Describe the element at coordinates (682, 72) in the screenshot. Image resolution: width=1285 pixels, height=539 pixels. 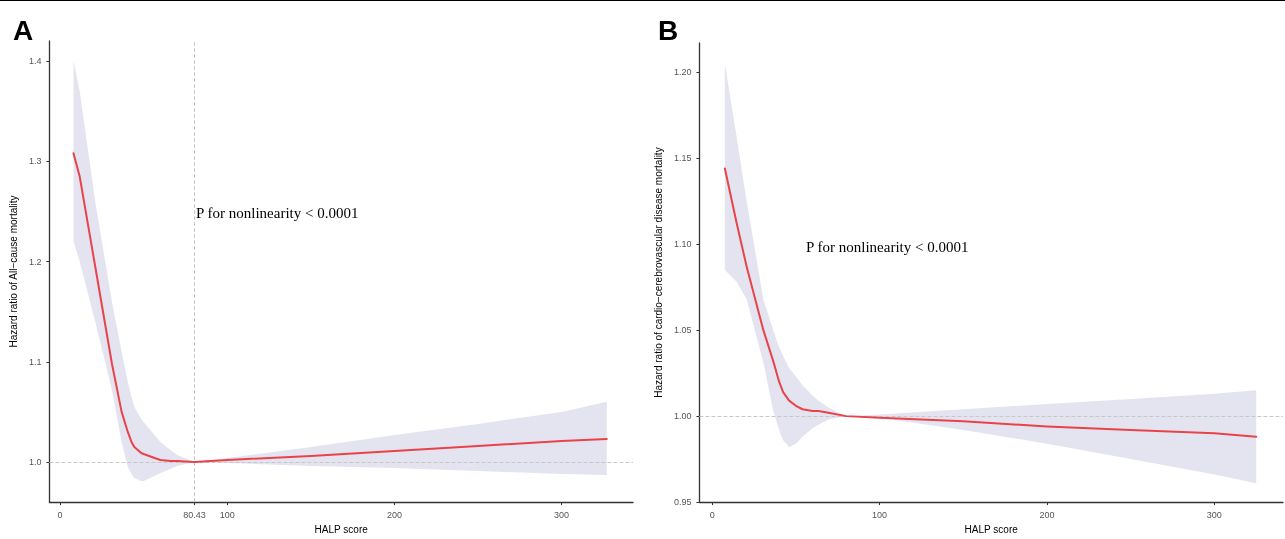
I see `y-tick-label: 1.20` at that location.